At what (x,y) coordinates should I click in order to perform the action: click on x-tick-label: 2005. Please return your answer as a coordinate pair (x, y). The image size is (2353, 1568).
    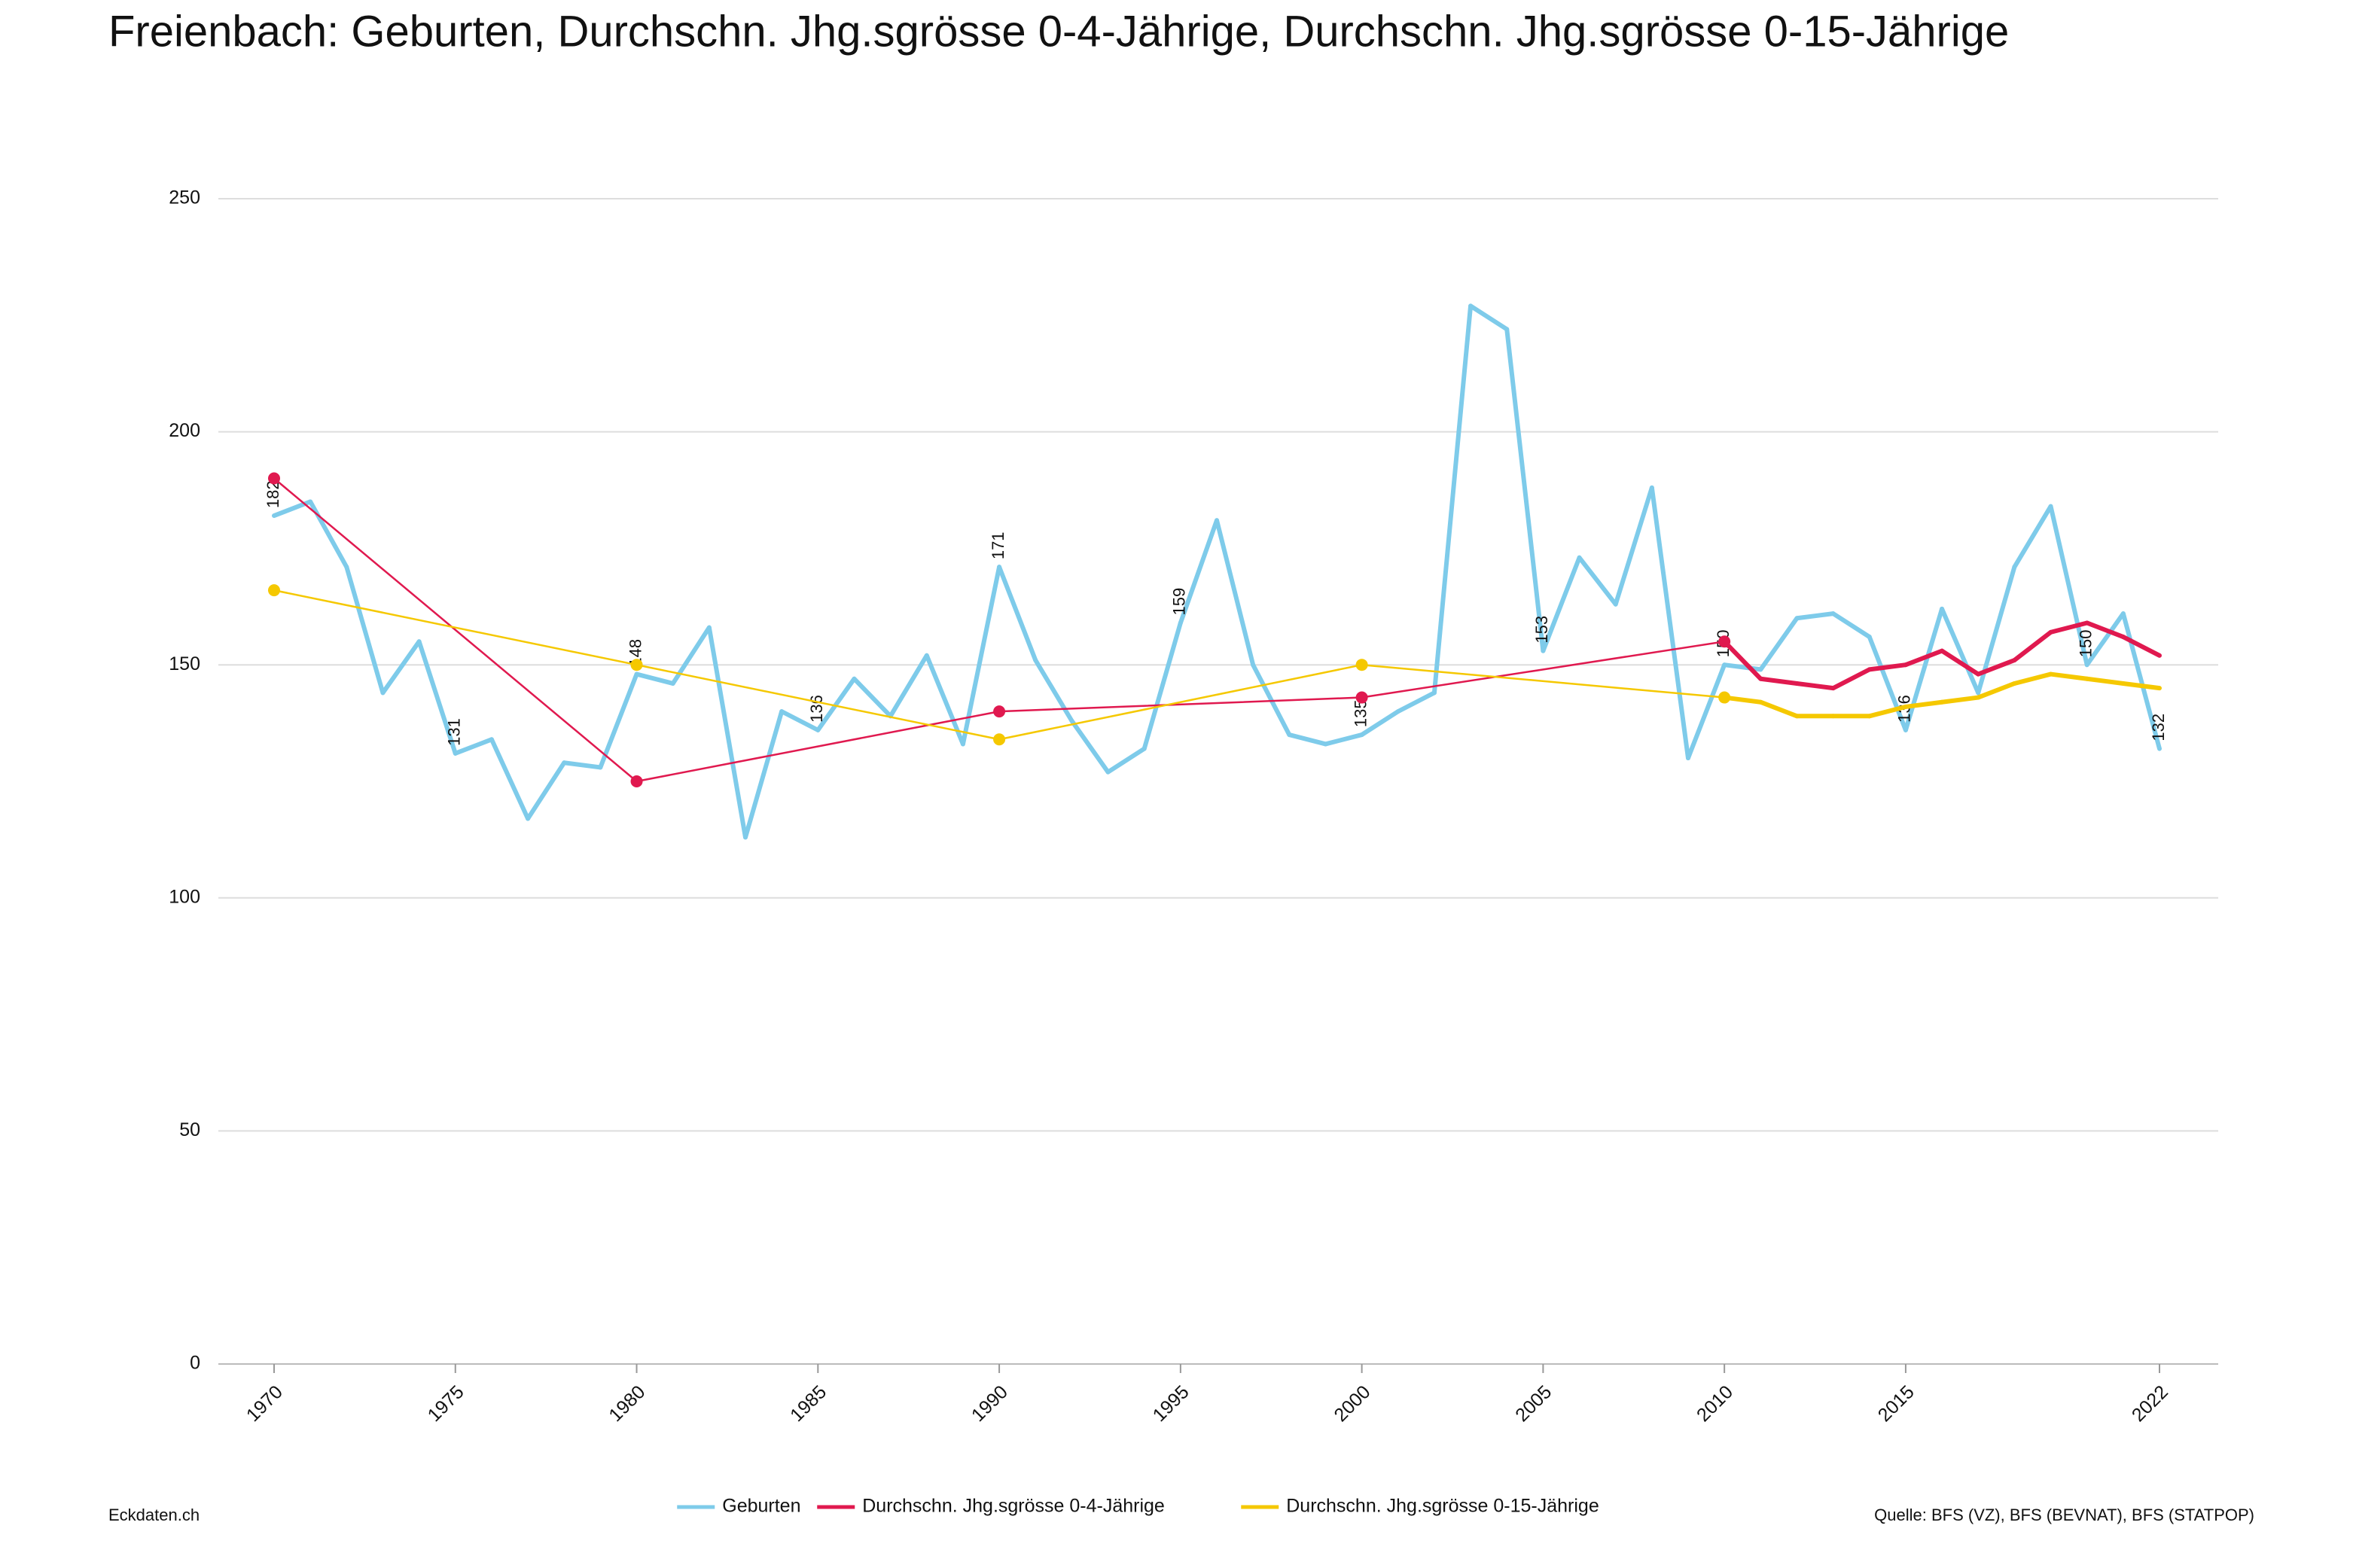
    Looking at the image, I should click on (1533, 1403).